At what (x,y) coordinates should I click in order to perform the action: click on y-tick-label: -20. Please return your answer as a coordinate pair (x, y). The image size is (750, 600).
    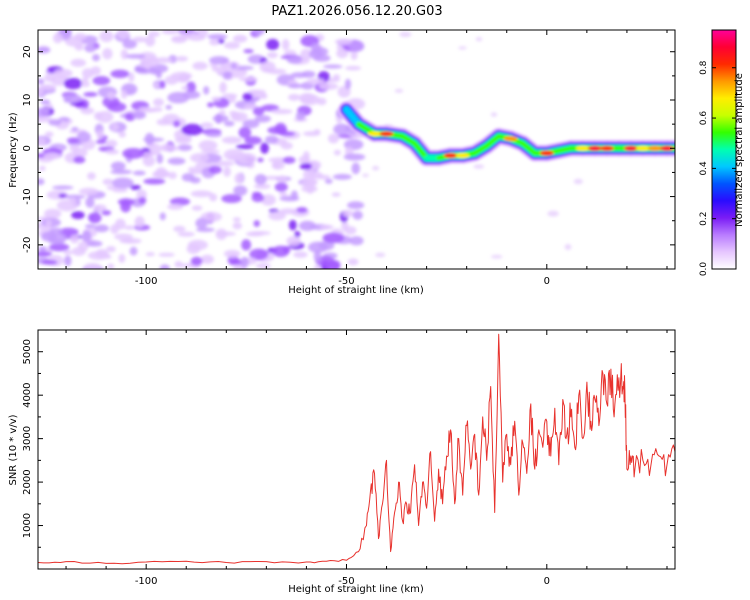
    Looking at the image, I should click on (27, 245).